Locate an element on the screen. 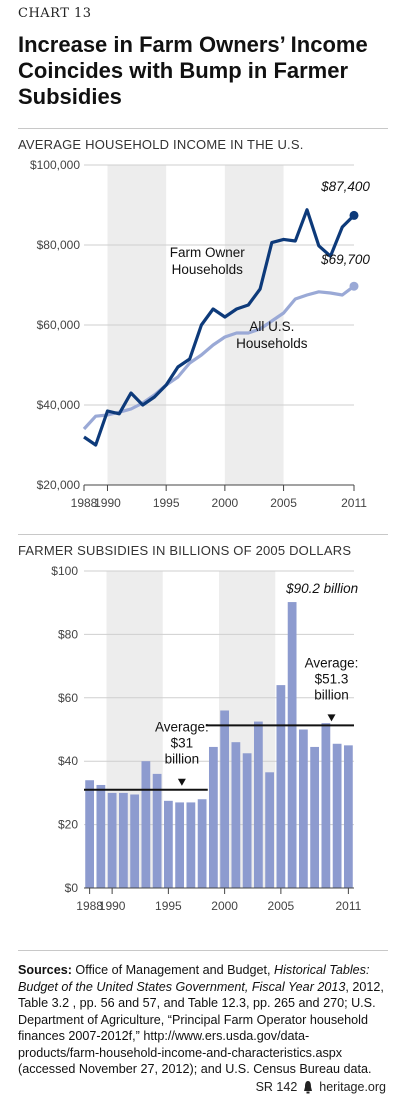  peak-value-label: $90.2 billion is located at coordinates (321, 588).